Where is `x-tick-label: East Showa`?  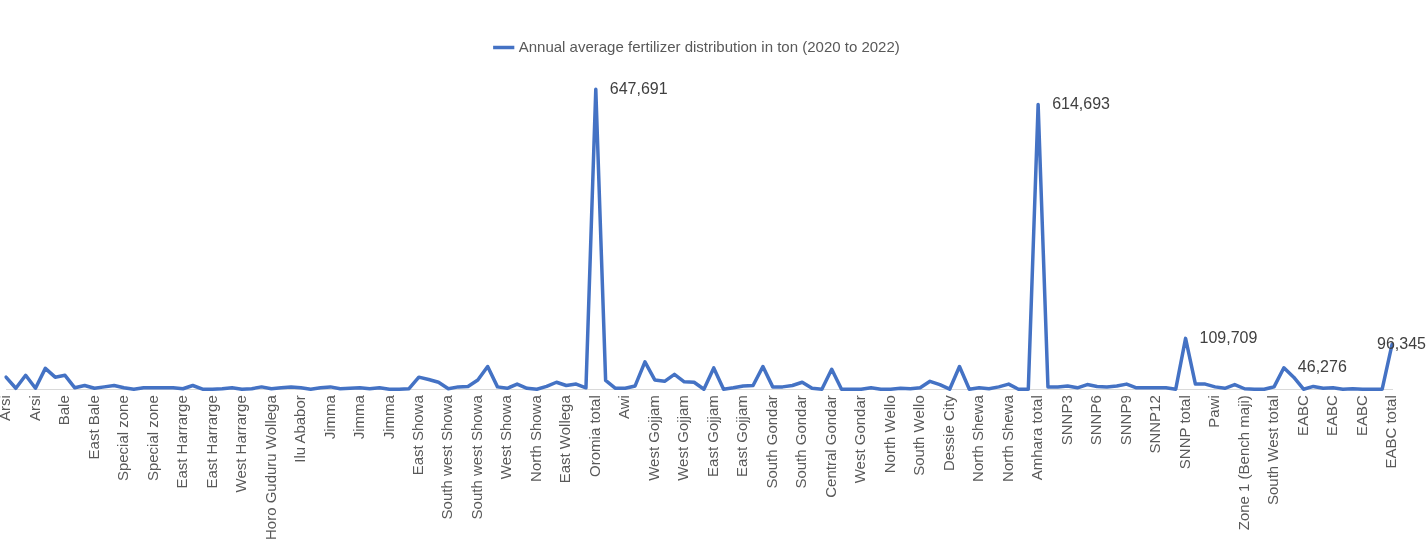 x-tick-label: East Showa is located at coordinates (417, 435).